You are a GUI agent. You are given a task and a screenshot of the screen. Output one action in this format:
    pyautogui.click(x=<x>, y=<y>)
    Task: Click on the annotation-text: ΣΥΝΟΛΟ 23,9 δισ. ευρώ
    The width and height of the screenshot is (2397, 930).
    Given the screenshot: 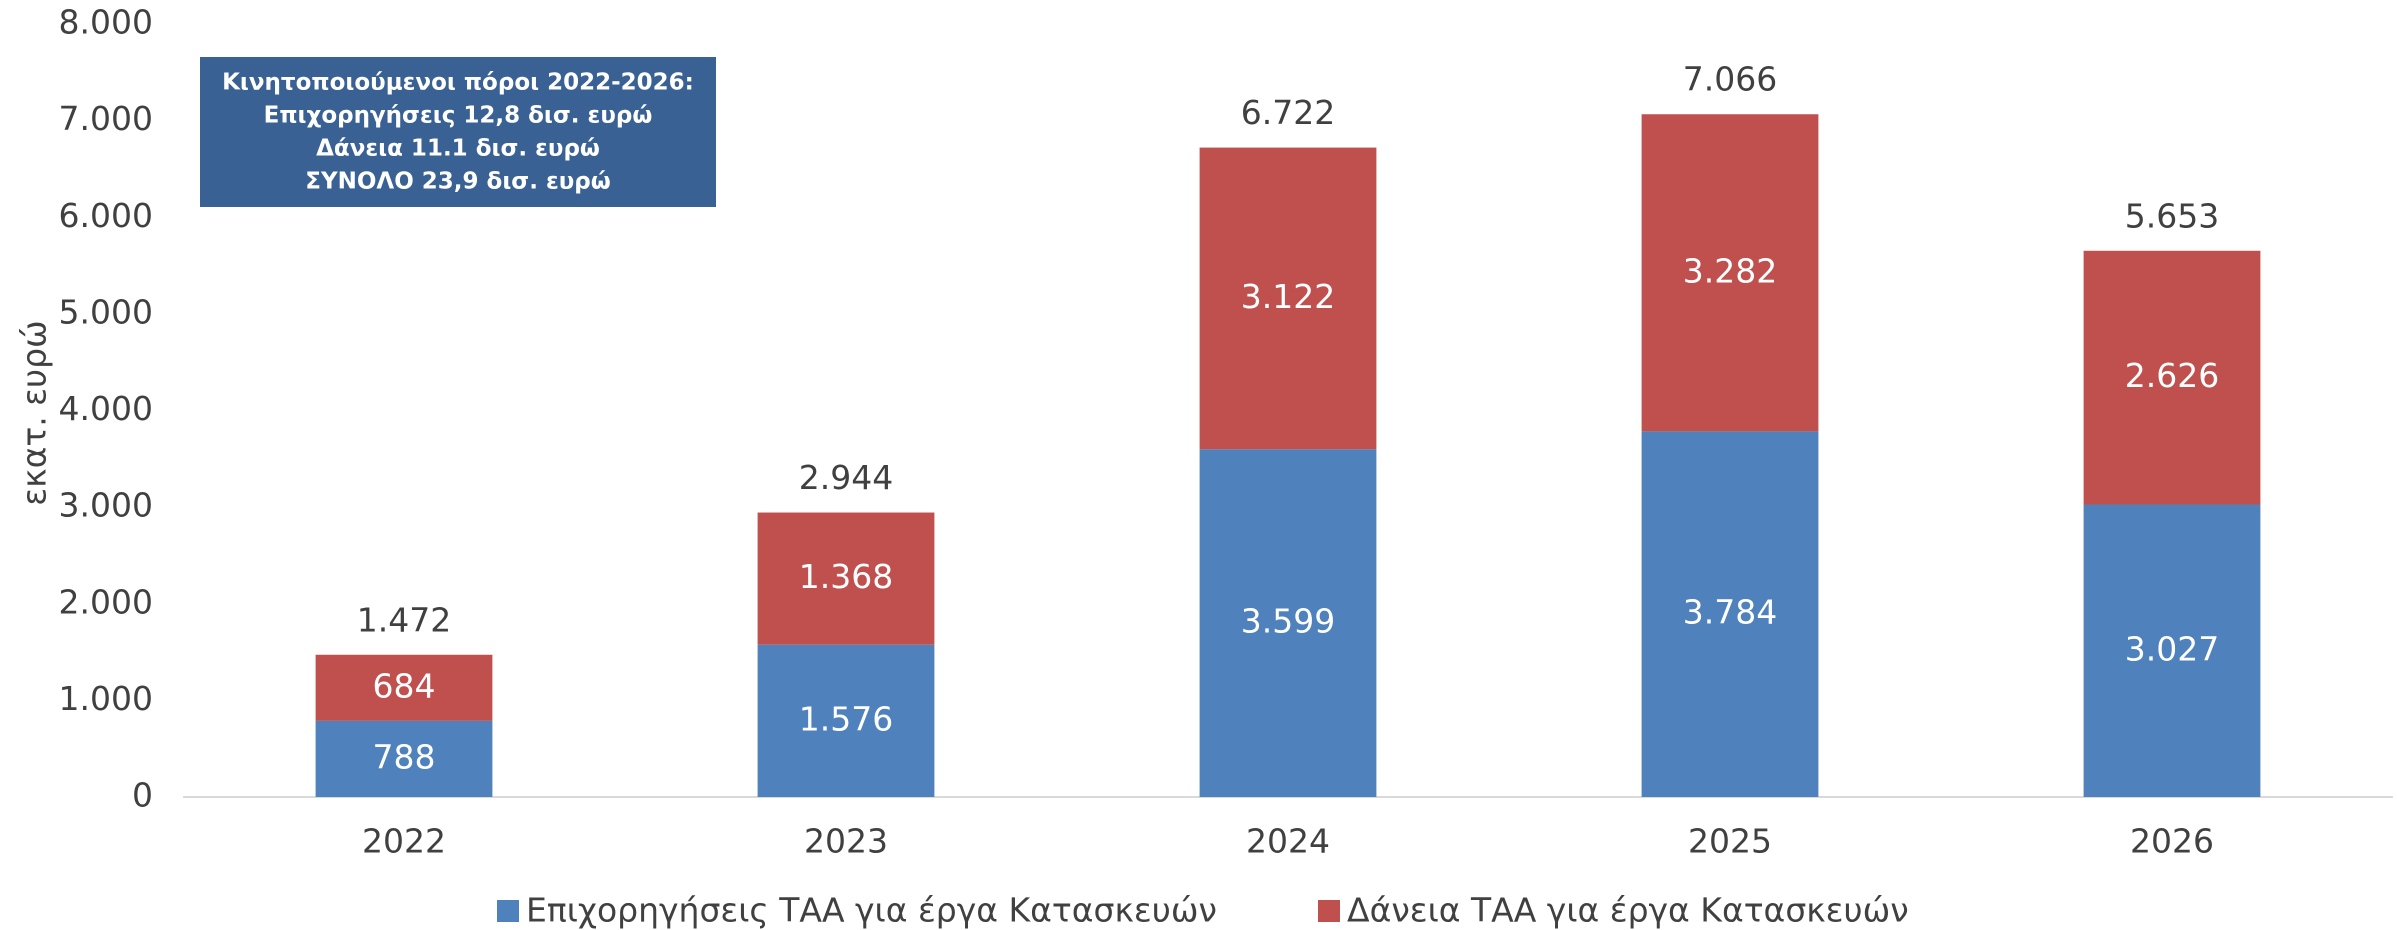 What is the action you would take?
    pyautogui.click(x=458, y=182)
    